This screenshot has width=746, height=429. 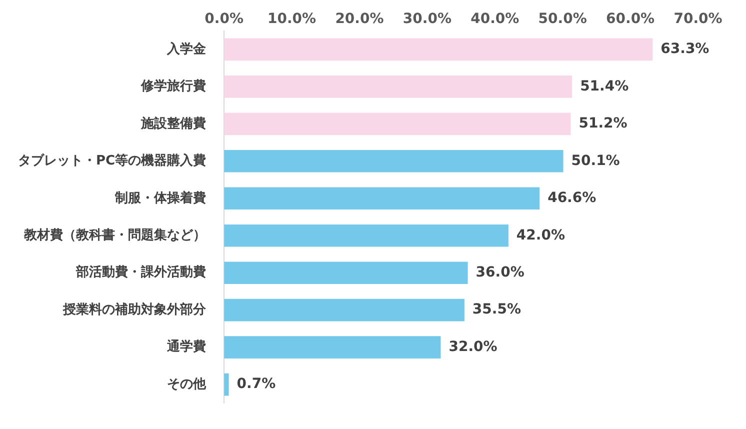 I want to click on data-label: 36.0%, so click(x=500, y=272).